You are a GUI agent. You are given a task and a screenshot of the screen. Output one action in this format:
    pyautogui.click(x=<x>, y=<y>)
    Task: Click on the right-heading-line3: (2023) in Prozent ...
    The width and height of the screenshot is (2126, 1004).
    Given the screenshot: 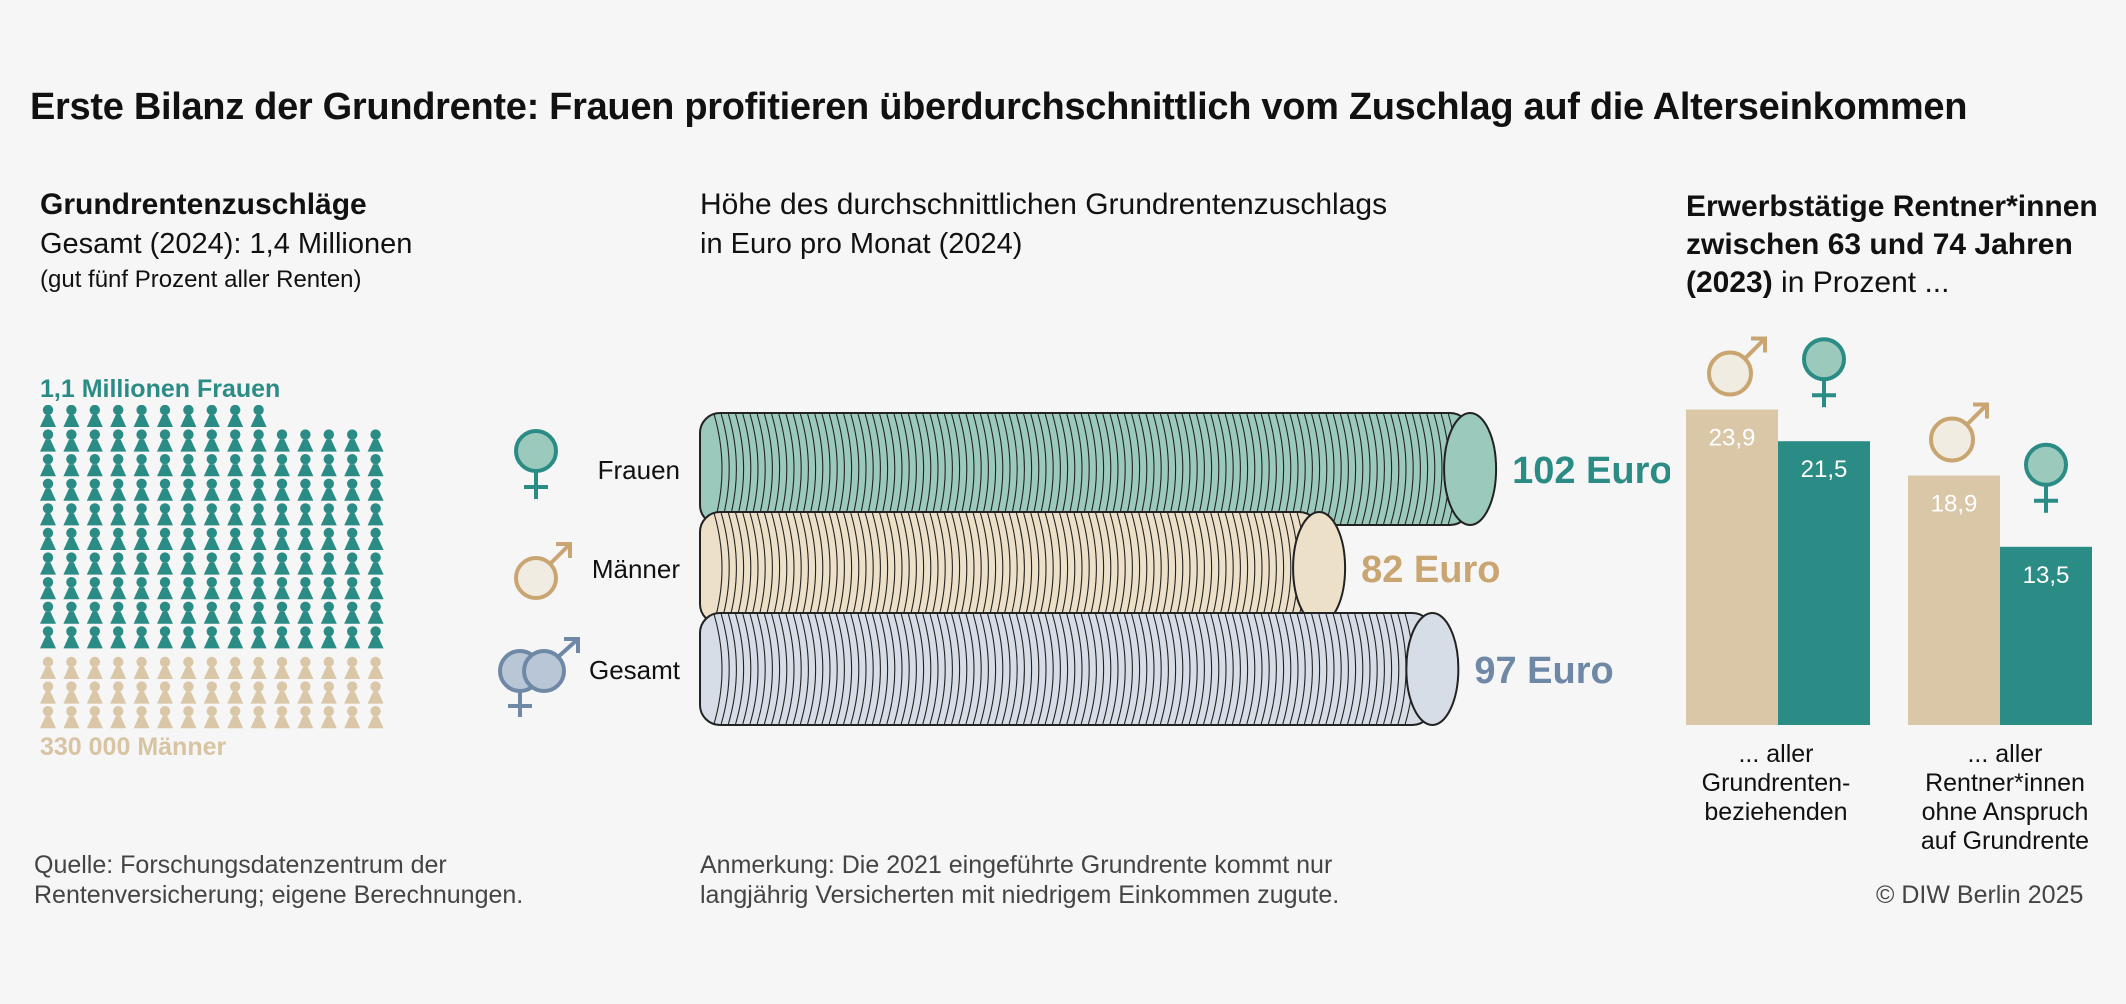 What is the action you would take?
    pyautogui.click(x=1892, y=283)
    